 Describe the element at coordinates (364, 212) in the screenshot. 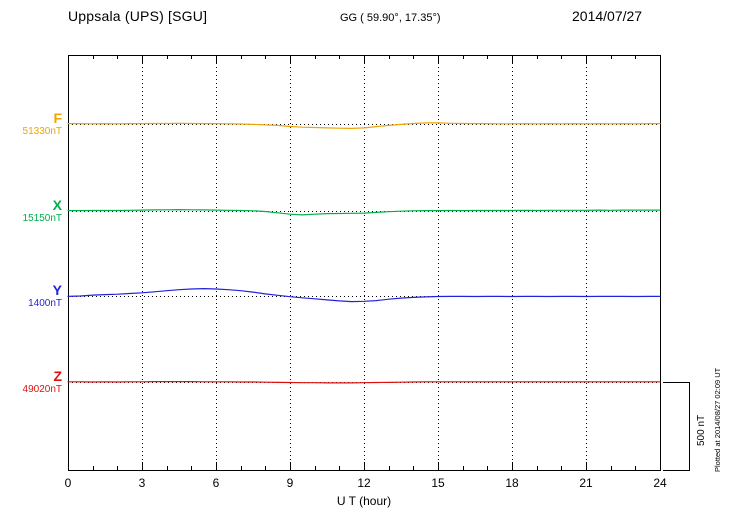

I see `trace-X` at that location.